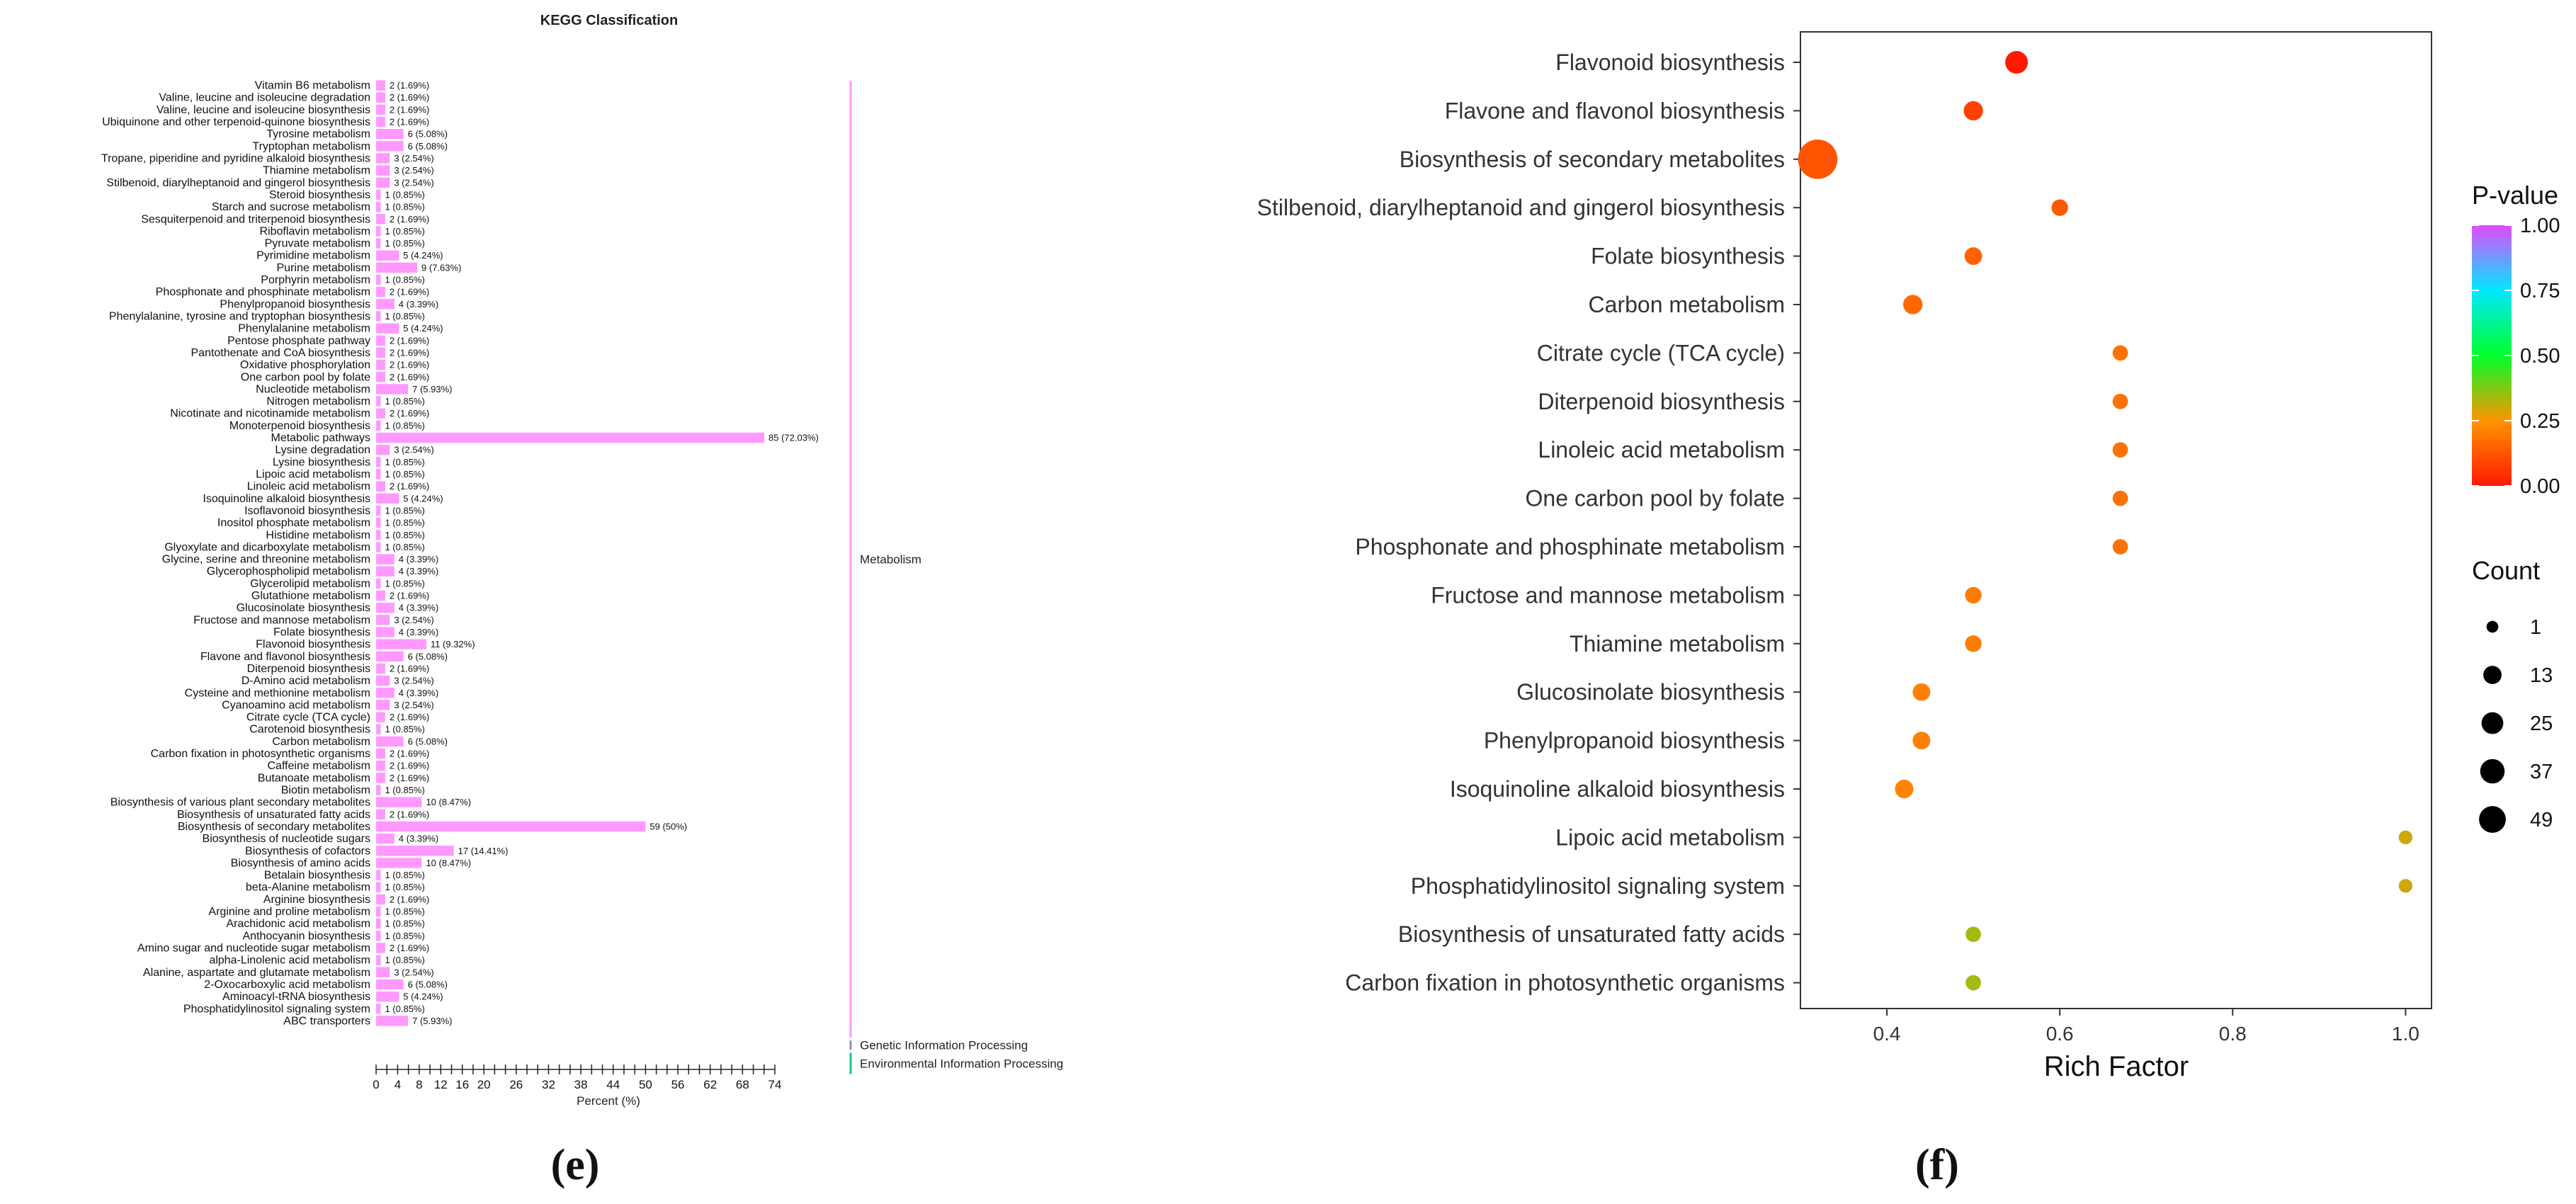 Image resolution: width=2576 pixels, height=1204 pixels. I want to click on count-legend-label: 49, so click(2541, 820).